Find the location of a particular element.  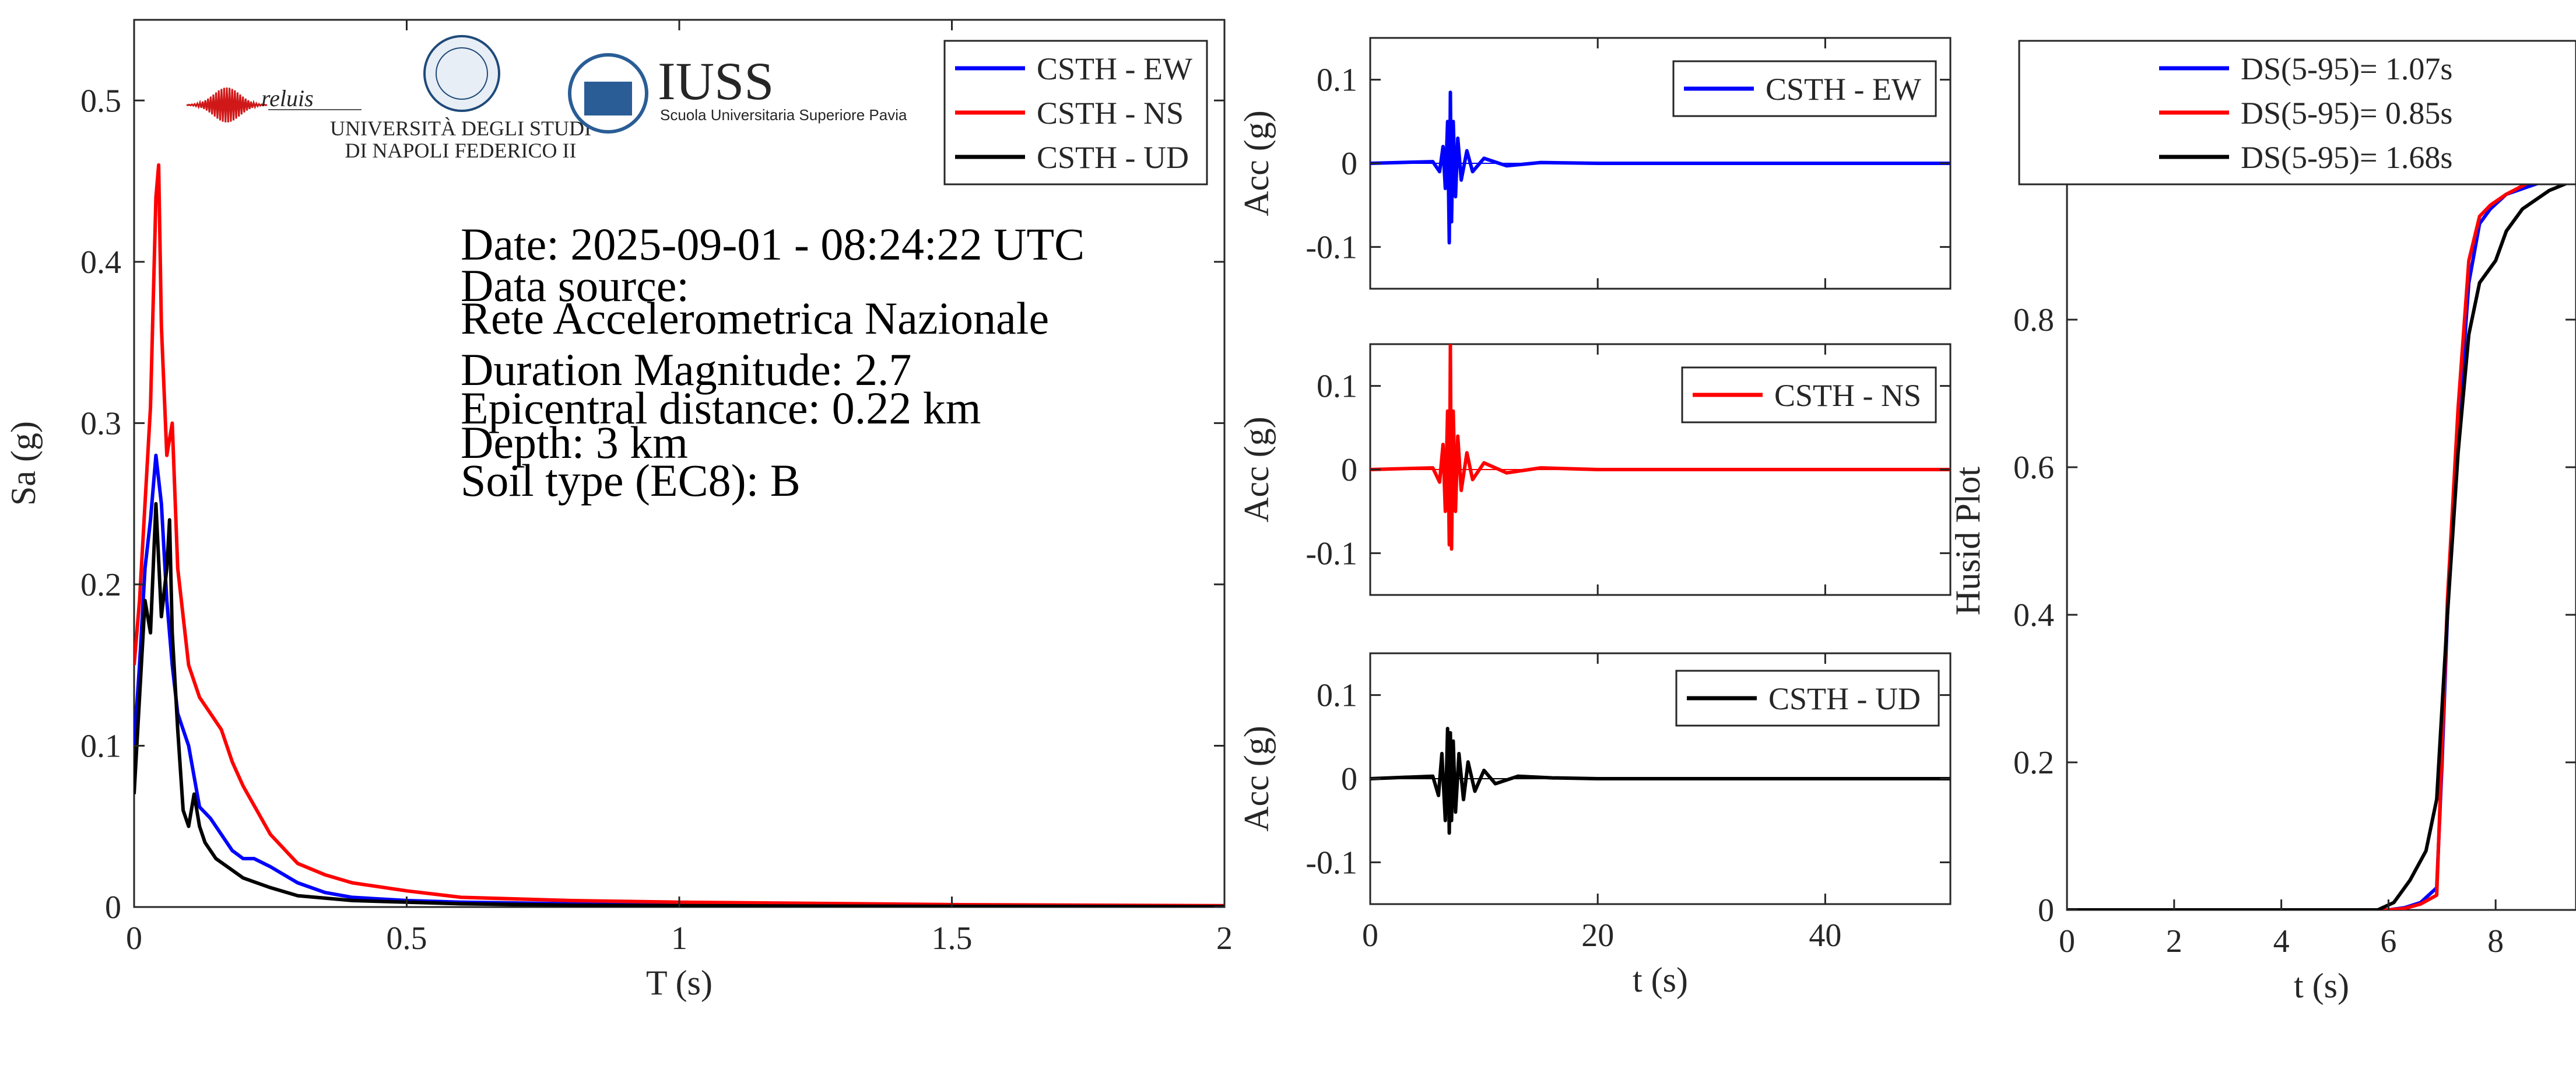

x-tick-label: 6 is located at coordinates (2388, 942).